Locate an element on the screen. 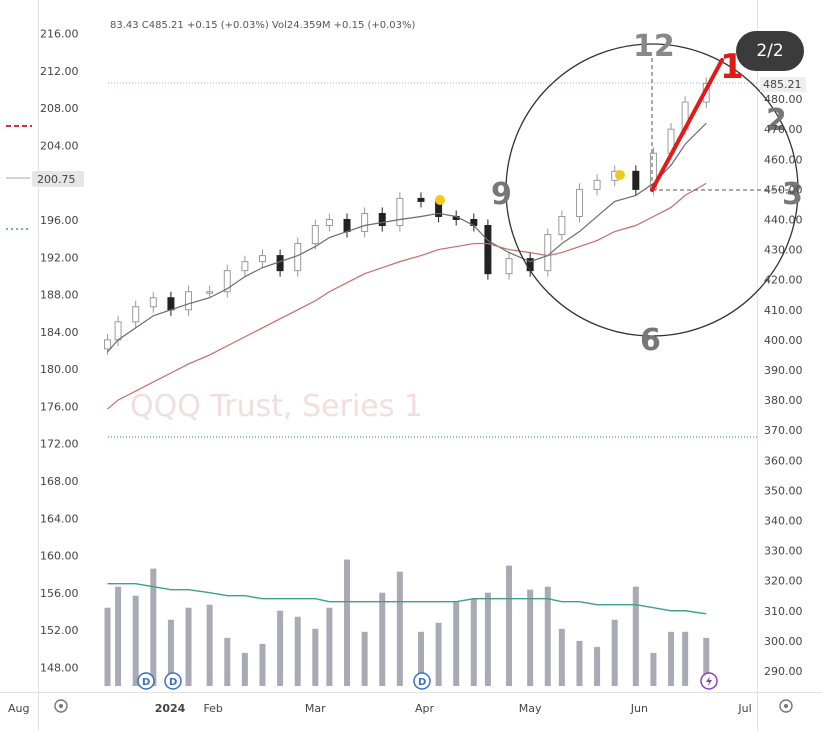 This screenshot has height=731, width=822. left-axis-tick: 148.00 is located at coordinates (59, 667).